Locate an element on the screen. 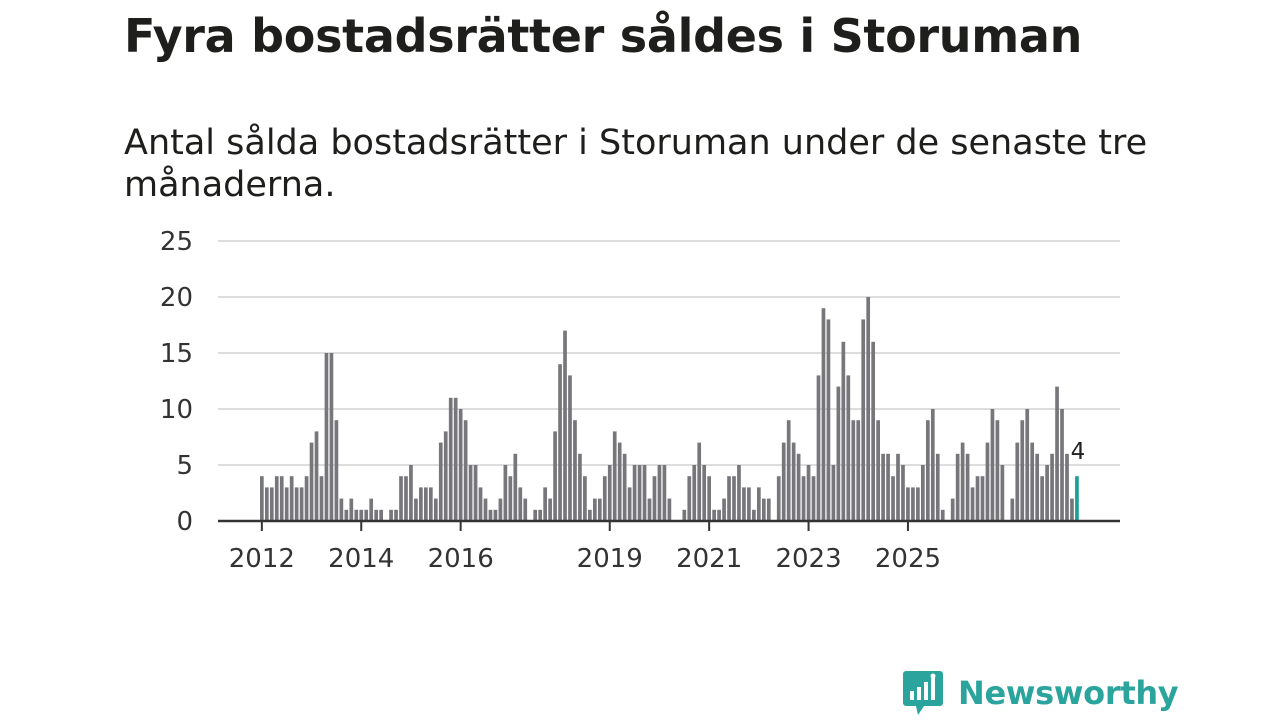 The image size is (1280, 720). highlight-value-label: 4 is located at coordinates (1078, 452).